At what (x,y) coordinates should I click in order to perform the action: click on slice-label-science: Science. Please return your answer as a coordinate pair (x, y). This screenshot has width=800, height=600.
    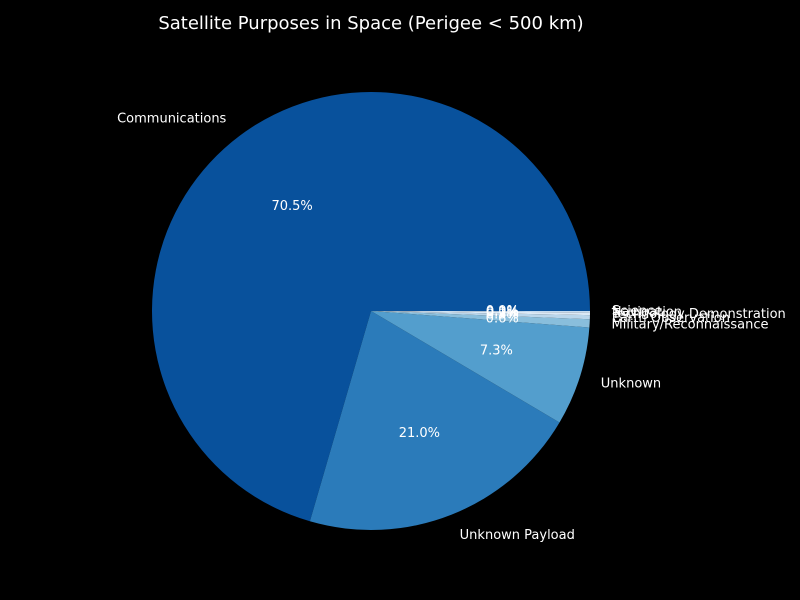
    Looking at the image, I should click on (637, 311).